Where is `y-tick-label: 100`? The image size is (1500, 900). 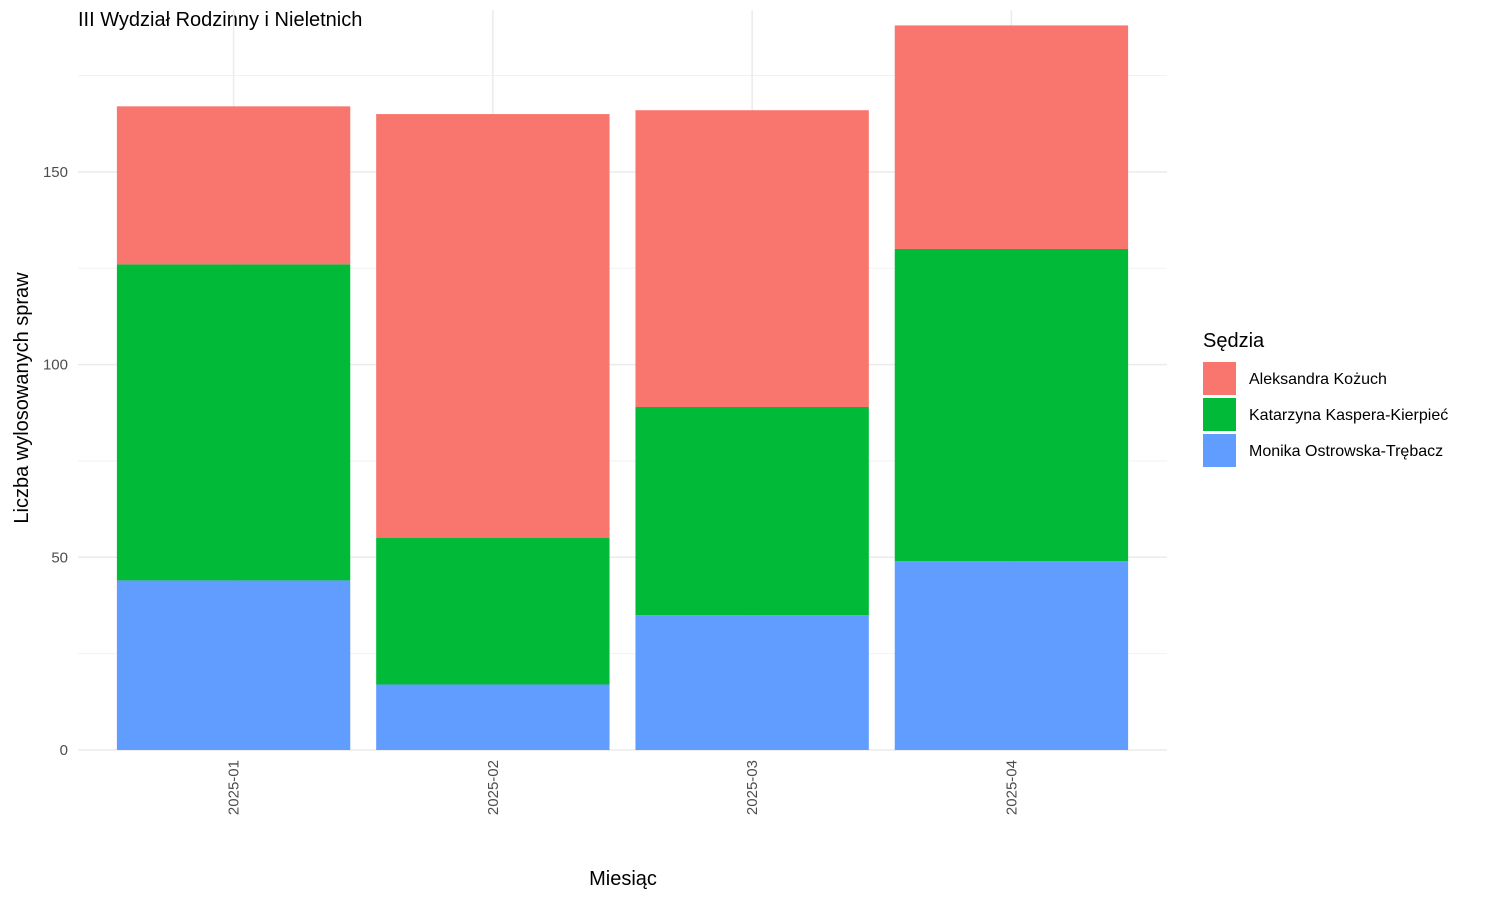
y-tick-label: 100 is located at coordinates (55, 365).